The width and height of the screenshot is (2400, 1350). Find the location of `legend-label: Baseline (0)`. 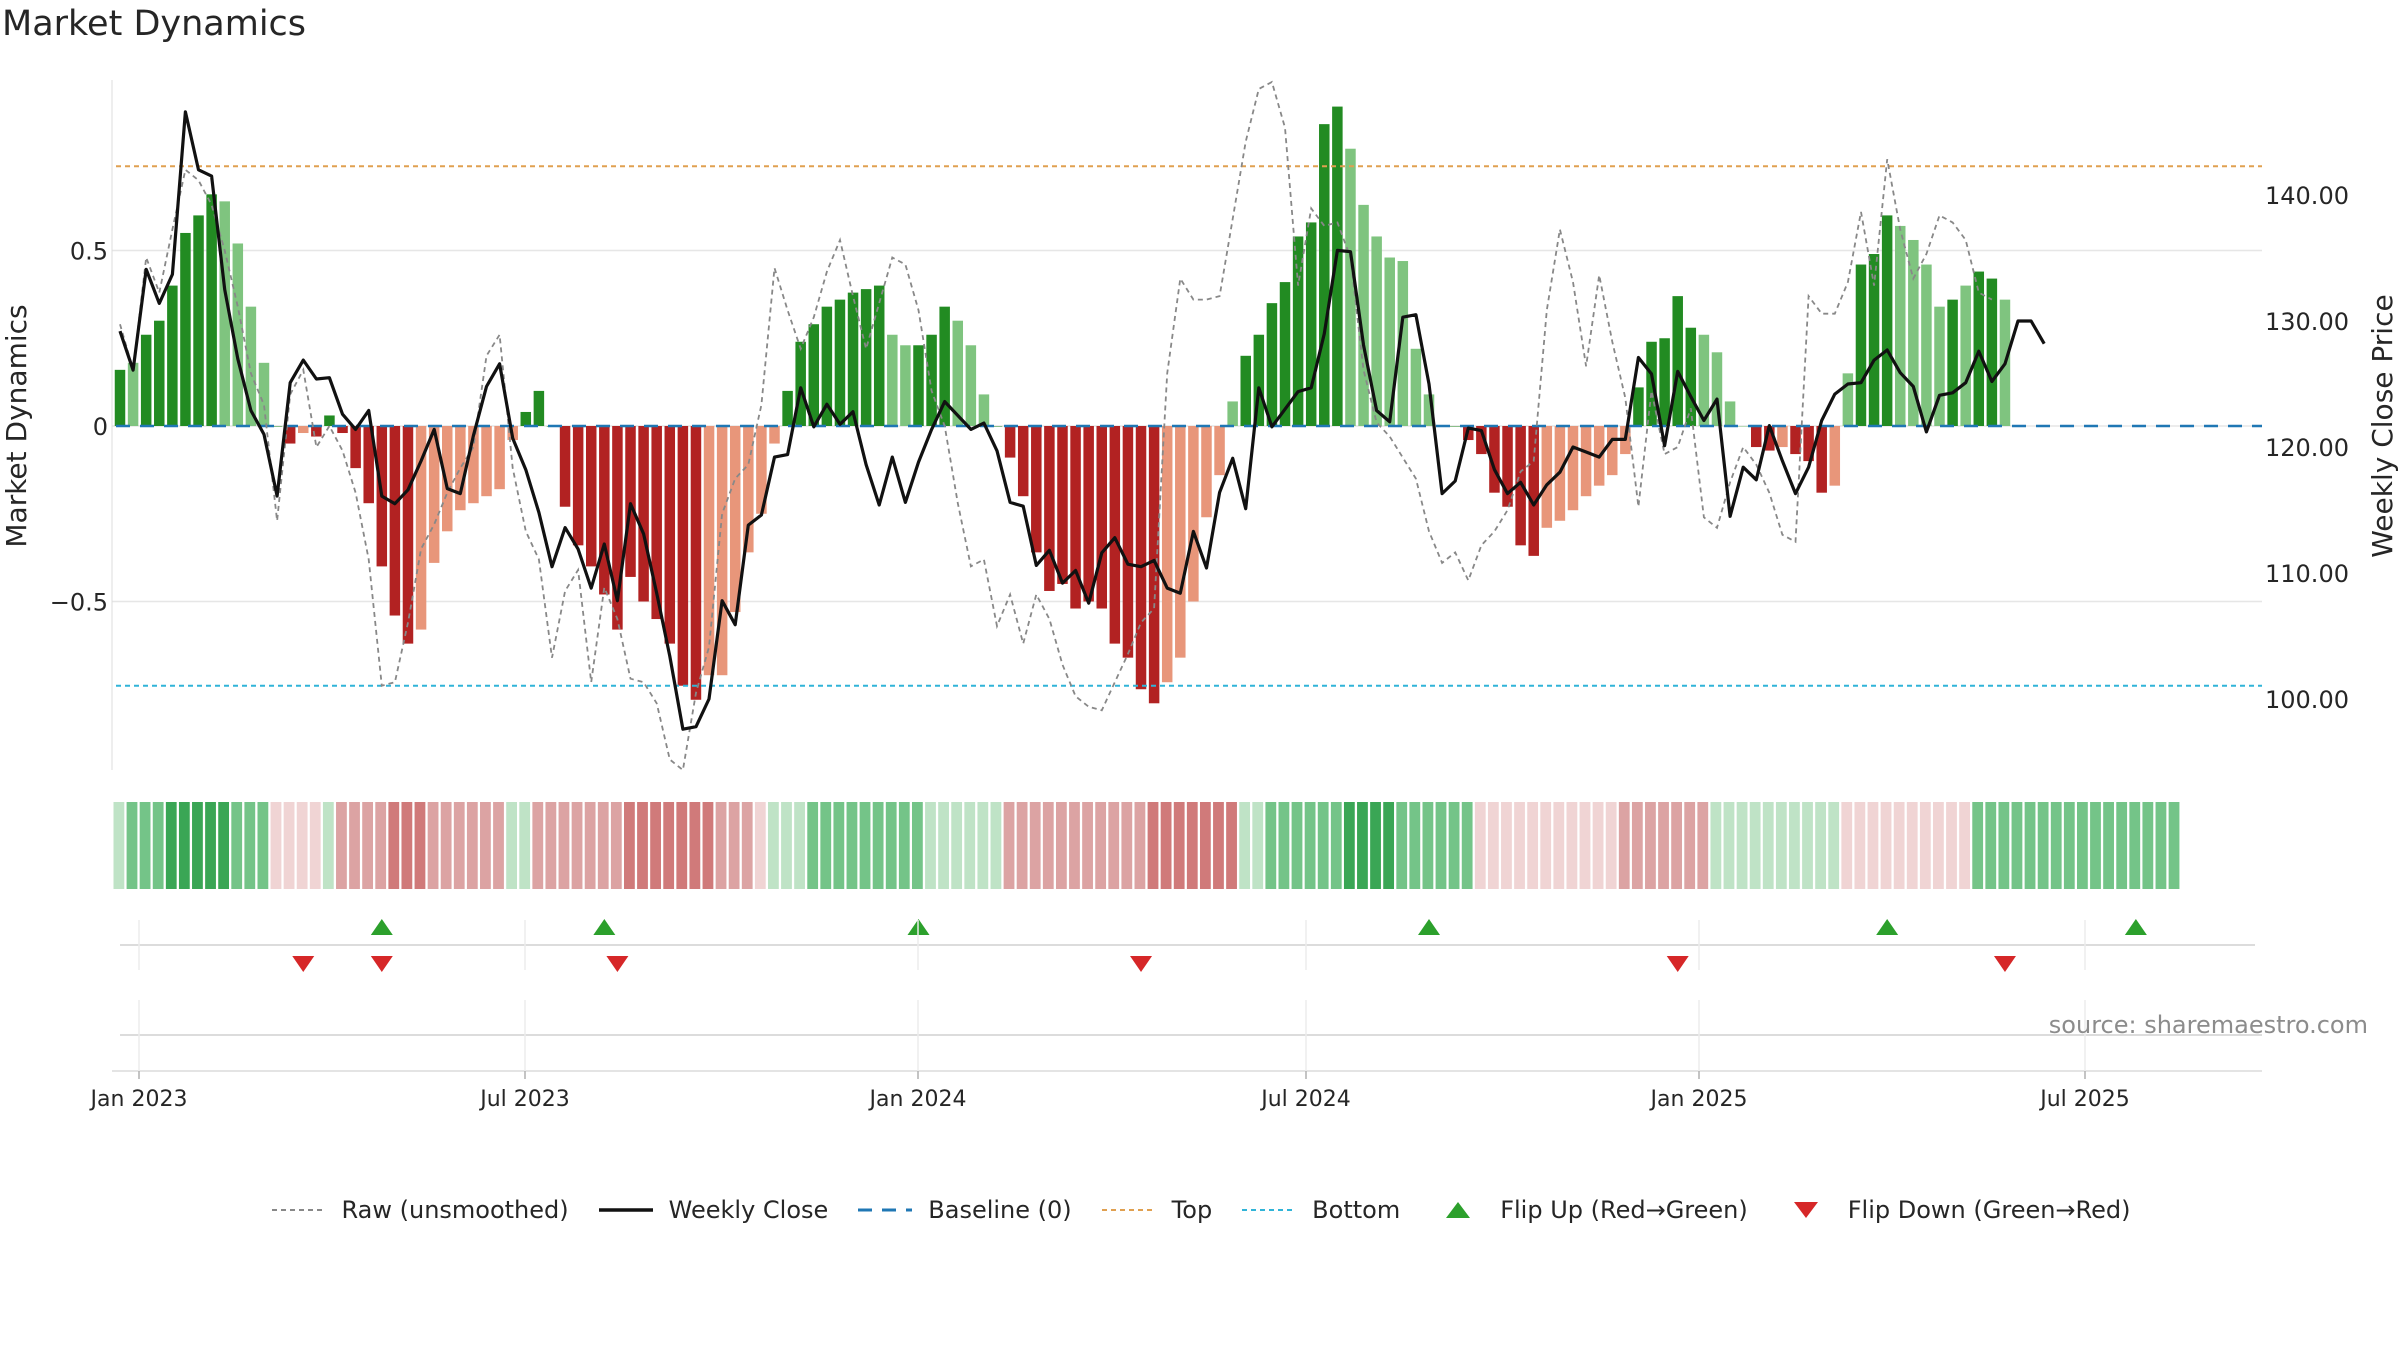

legend-label: Baseline (0) is located at coordinates (1000, 1210).